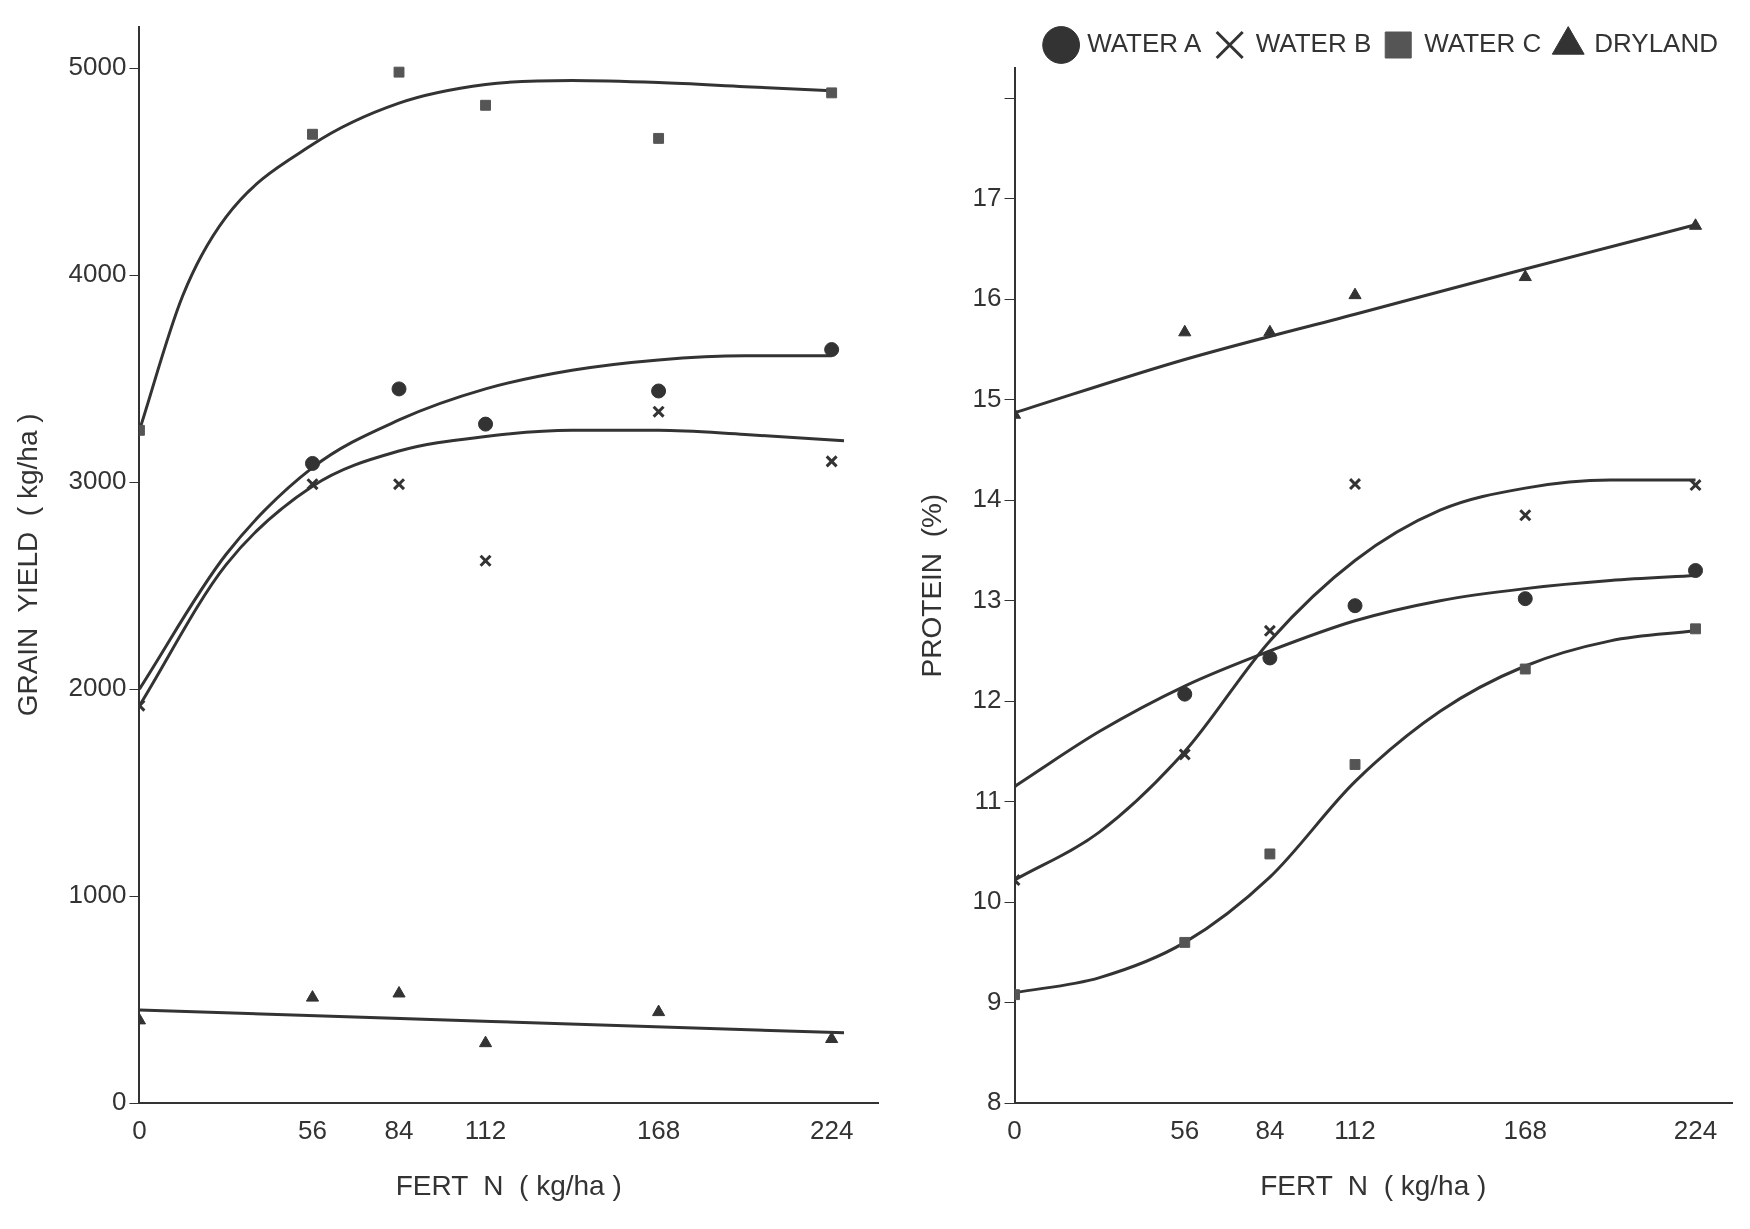  Describe the element at coordinates (97, 687) in the screenshot. I see `y-tick-label: 2000` at that location.